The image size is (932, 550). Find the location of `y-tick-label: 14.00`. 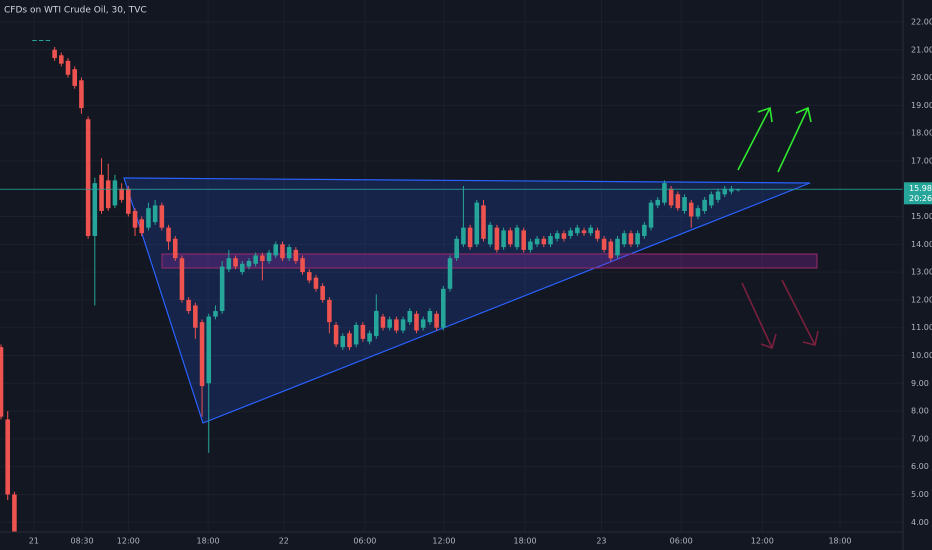

y-tick-label: 14.00 is located at coordinates (921, 244).